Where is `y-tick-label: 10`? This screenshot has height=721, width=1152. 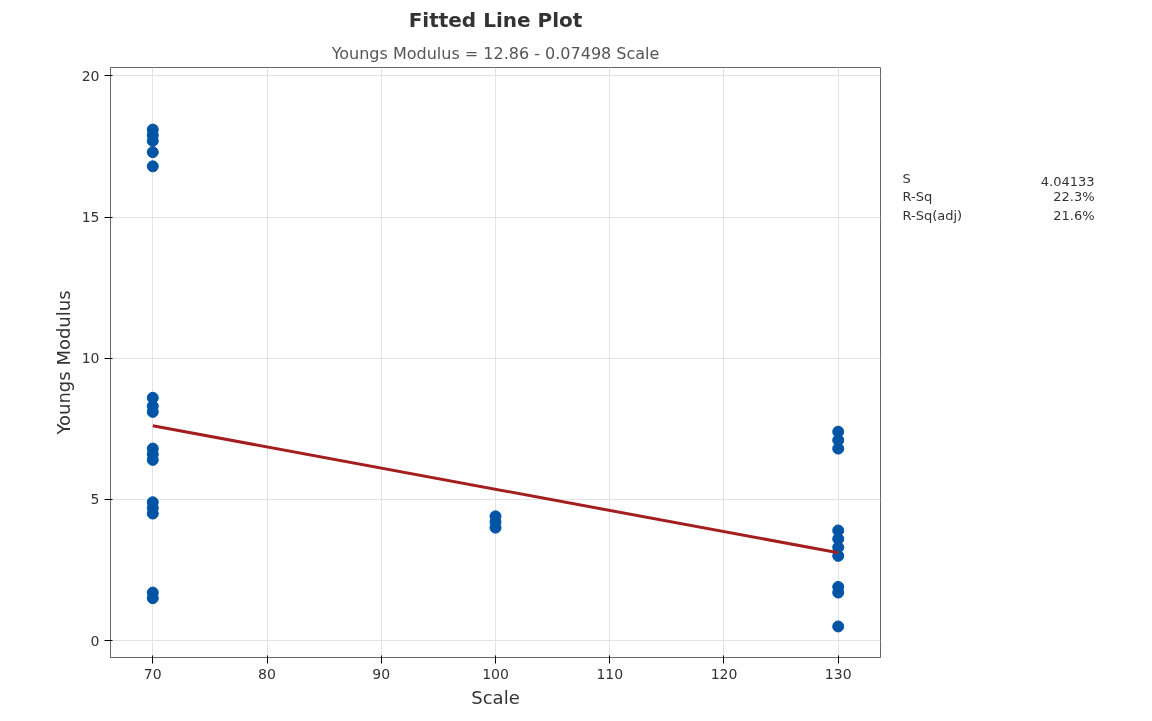
y-tick-label: 10 is located at coordinates (90, 358).